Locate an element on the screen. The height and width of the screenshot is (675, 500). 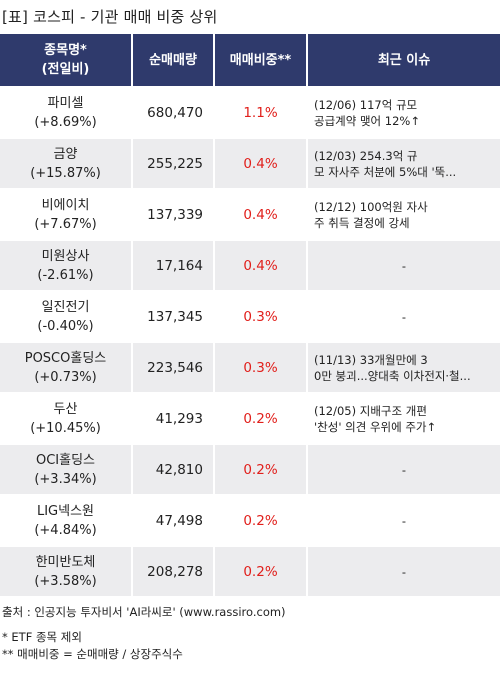
stock-name-cell: 파미셀 (+8.69%) is located at coordinates (66, 113).